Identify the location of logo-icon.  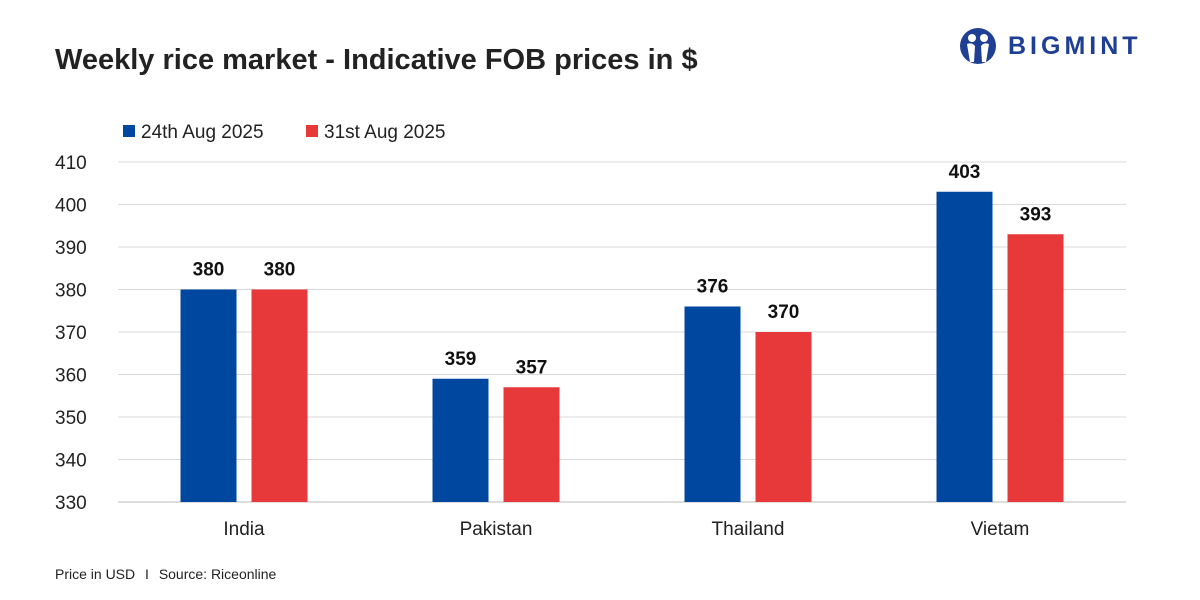
(978, 46).